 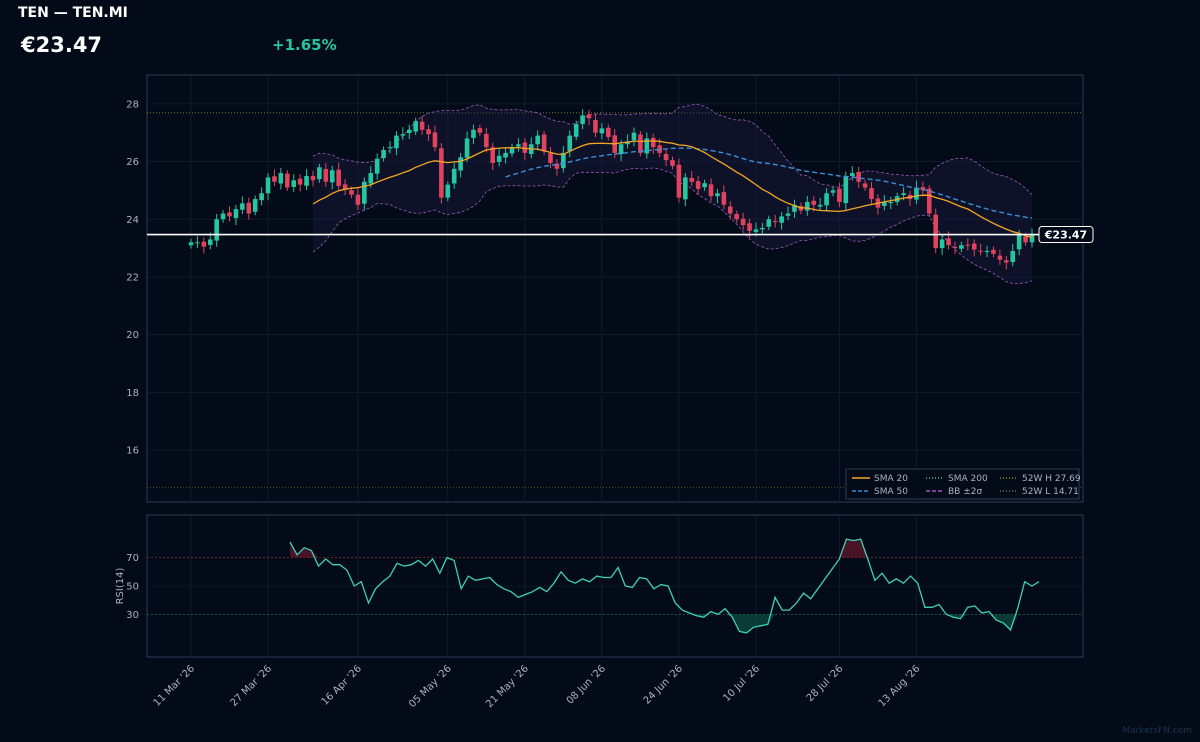 I want to click on x-tick-label: 11 Mar '26, so click(x=175, y=686).